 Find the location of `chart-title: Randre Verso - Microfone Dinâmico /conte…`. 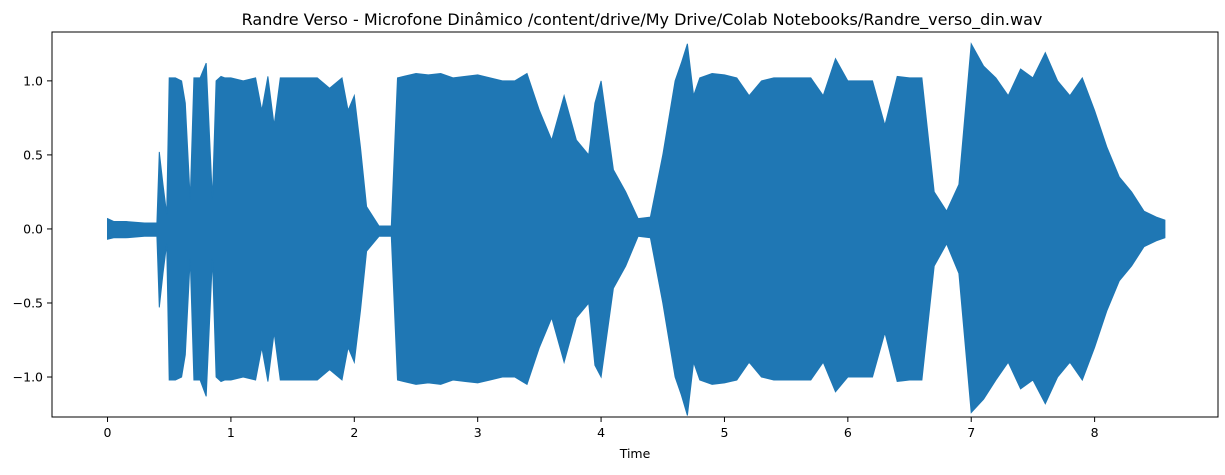

chart-title: Randre Verso - Microfone Dinâmico /conte… is located at coordinates (642, 20).